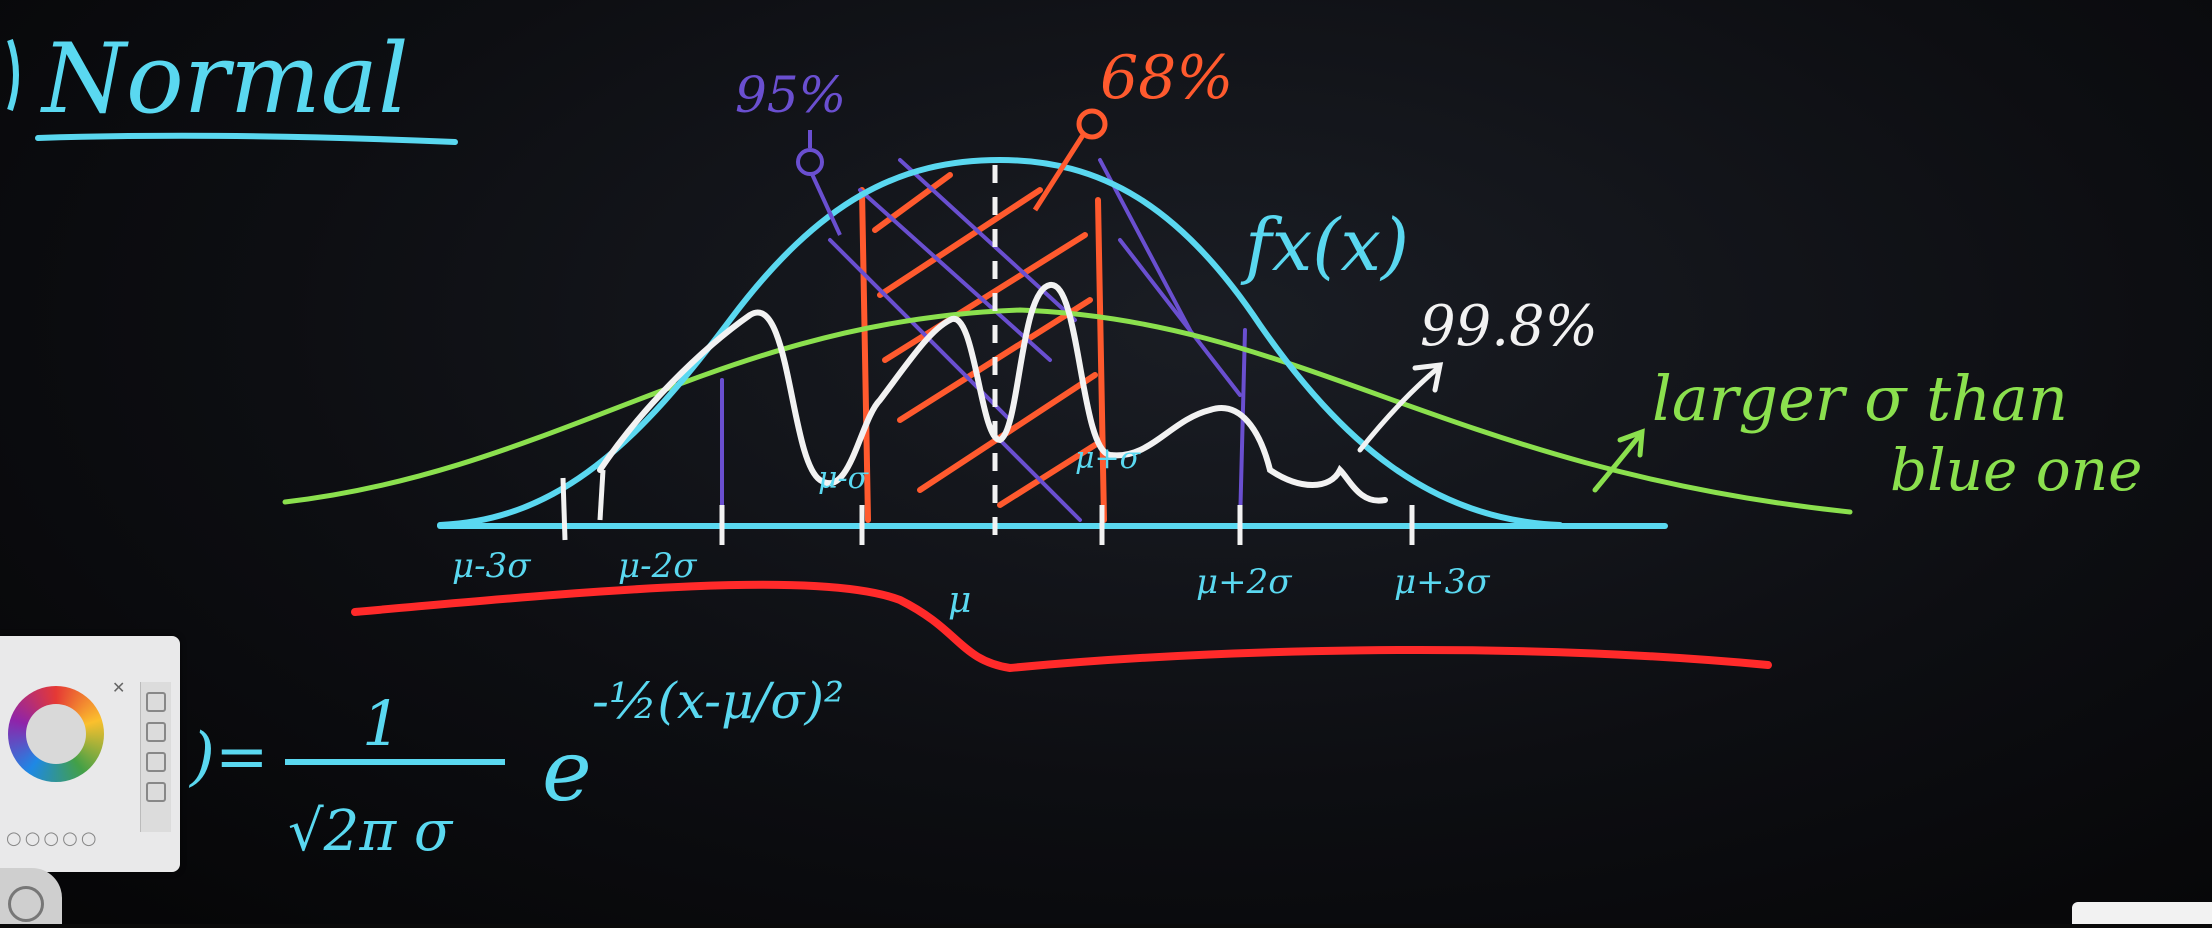 Image resolution: width=2212 pixels, height=928 pixels. Describe the element at coordinates (1618, 460) in the screenshot. I see `note-arrow` at that location.